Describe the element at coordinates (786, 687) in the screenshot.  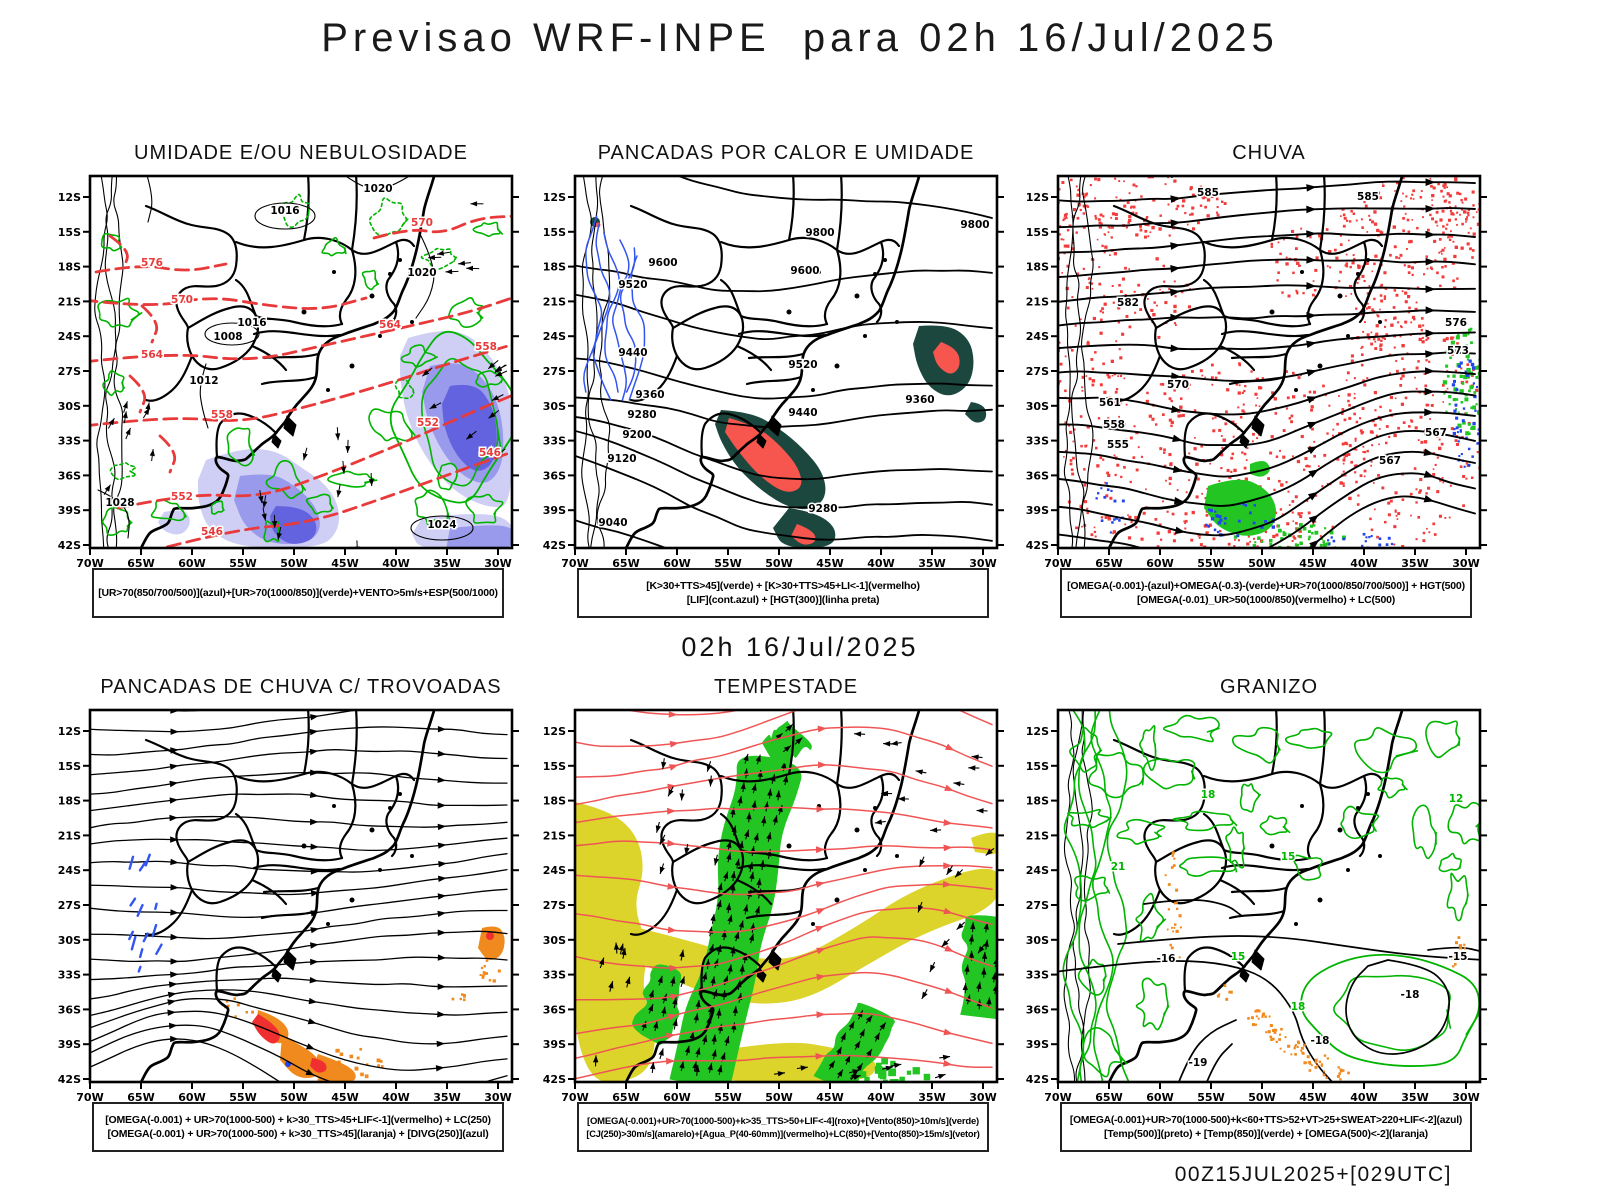
I see `panel-title-tempestade: TEMPESTADE` at that location.